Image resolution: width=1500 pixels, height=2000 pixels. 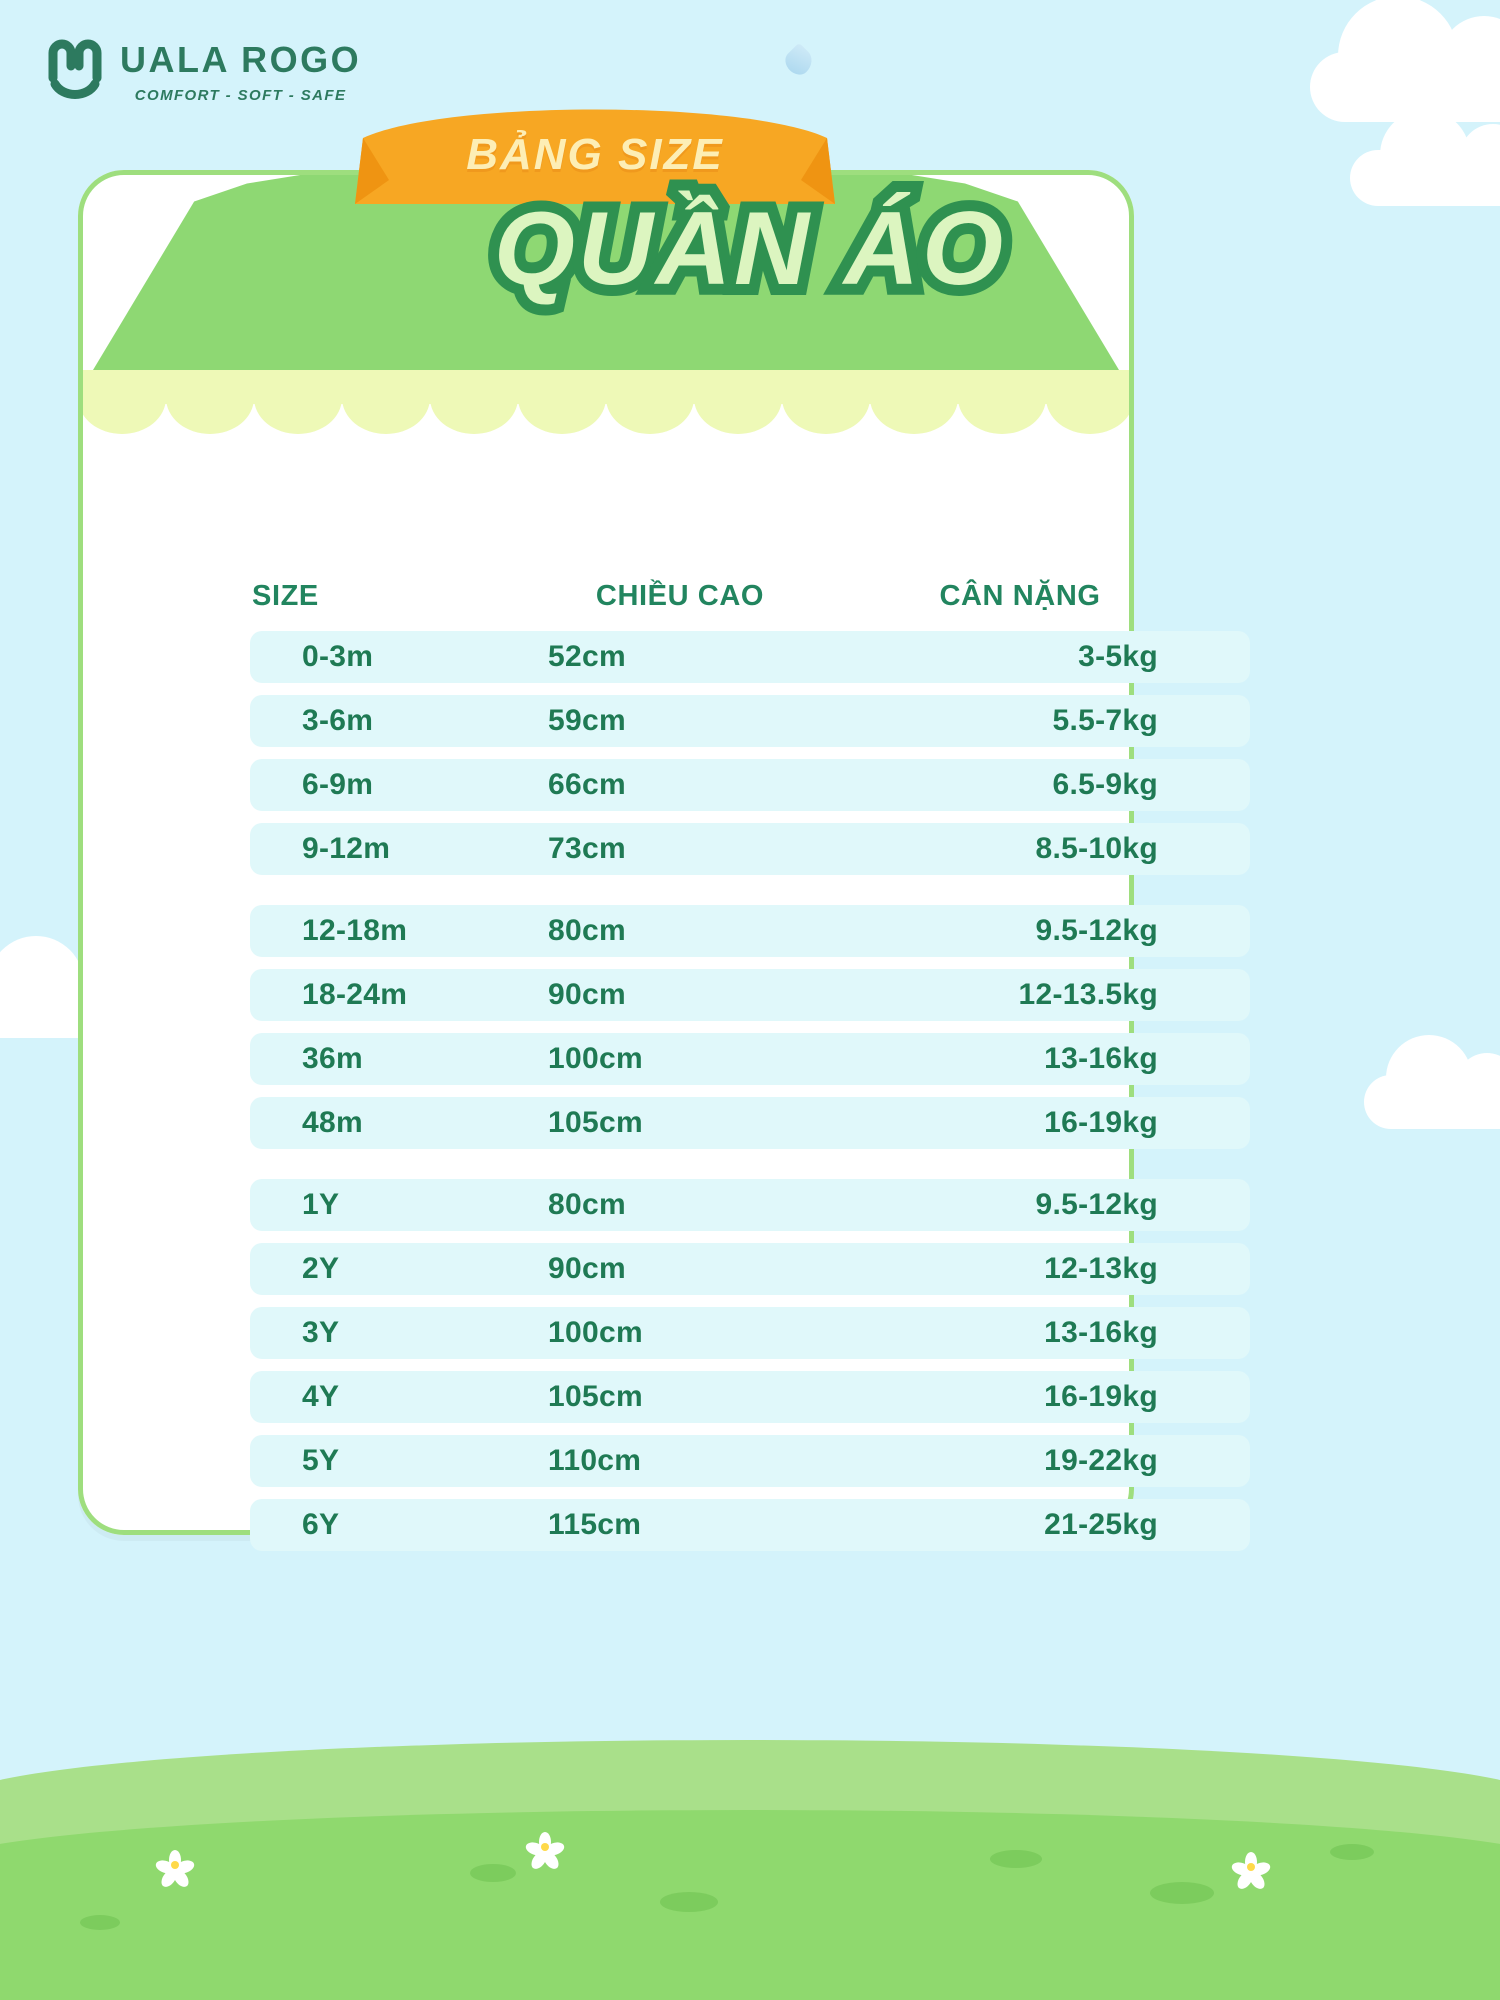 What do you see at coordinates (750, 1461) in the screenshot?
I see `table-row: 5Y 110cm 19-22kg` at bounding box center [750, 1461].